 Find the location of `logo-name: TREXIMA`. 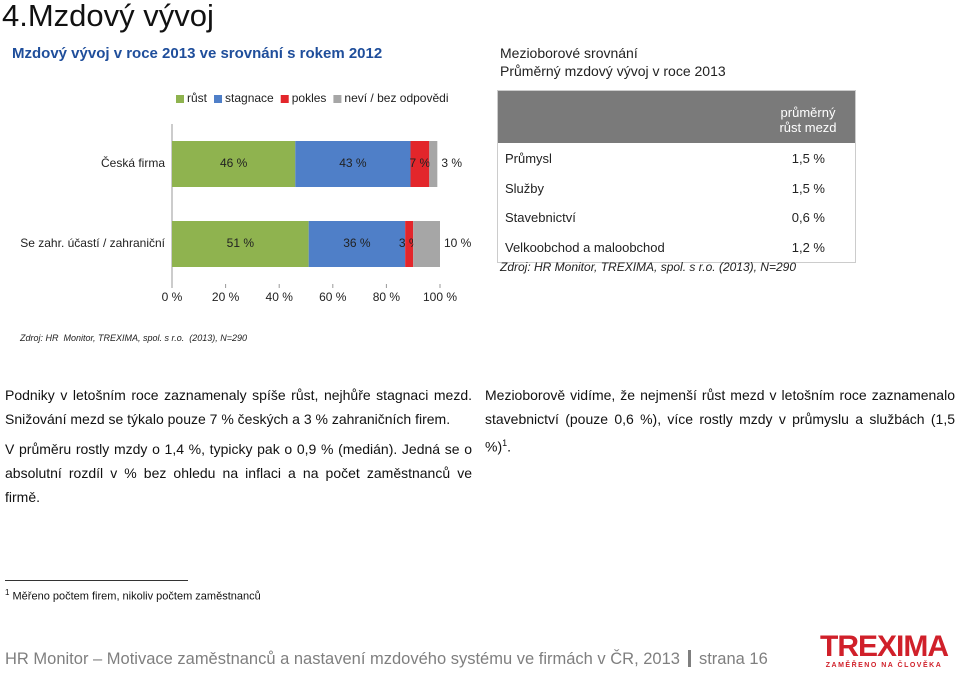

logo-name: TREXIMA is located at coordinates (884, 646).